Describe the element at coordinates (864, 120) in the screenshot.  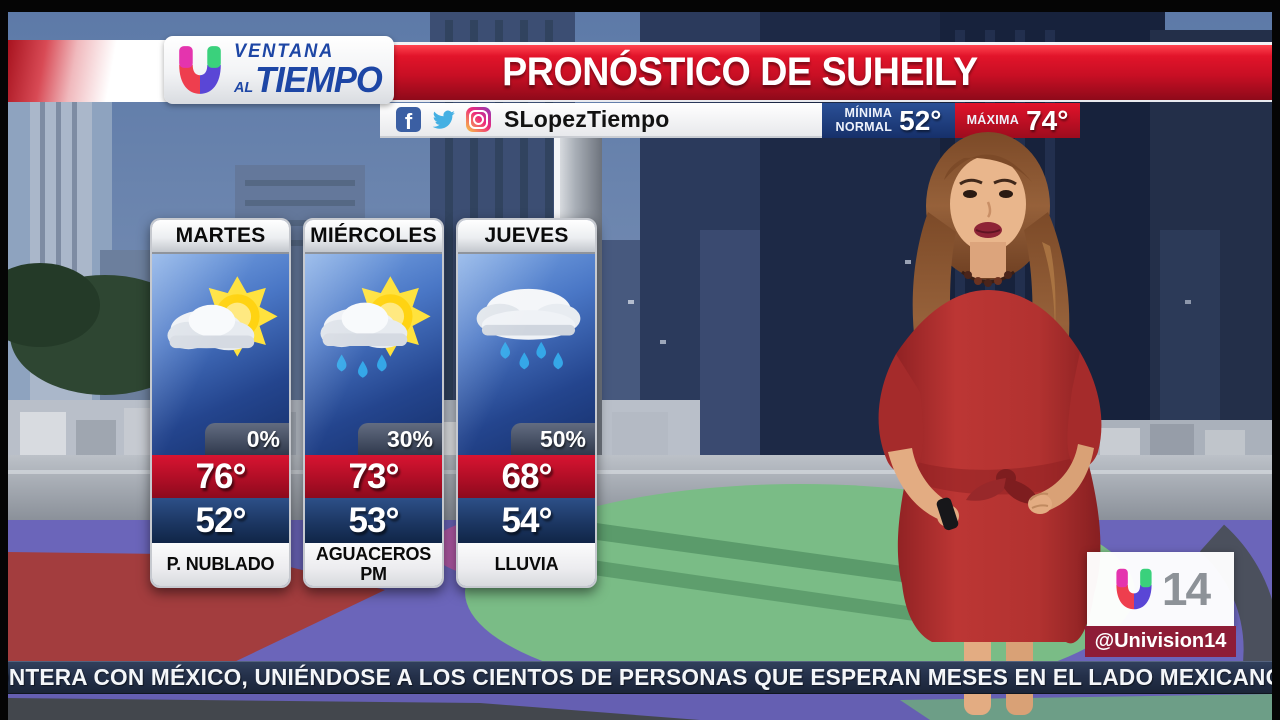
I see `minima-label: MÍNIMA NORMAL` at that location.